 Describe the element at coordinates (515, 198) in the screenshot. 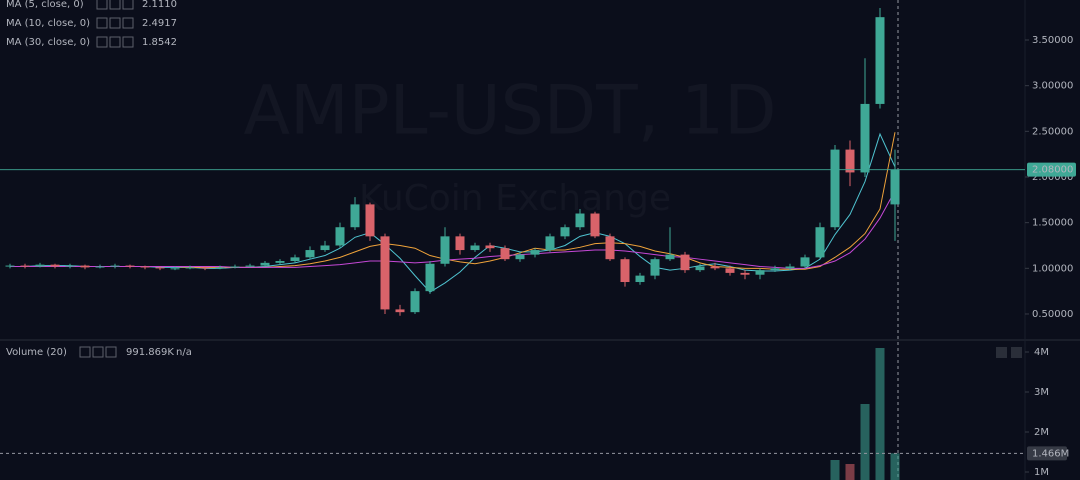

I see `watermark-subtitle: KuCoin Exchange` at that location.